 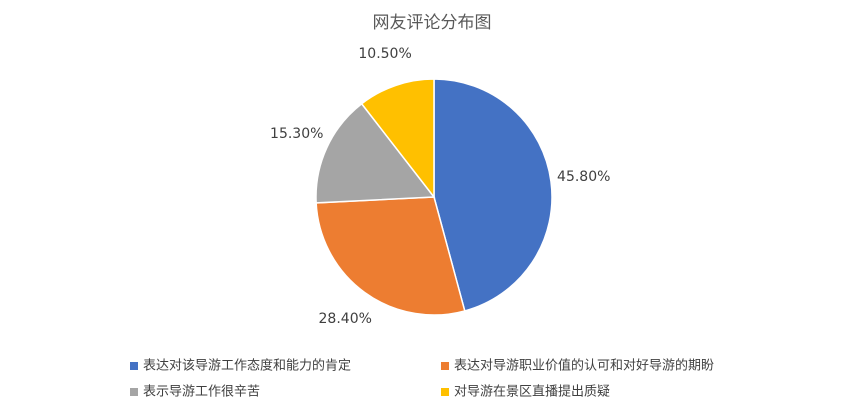 I want to click on data-label: 45.80%, so click(x=583, y=177).